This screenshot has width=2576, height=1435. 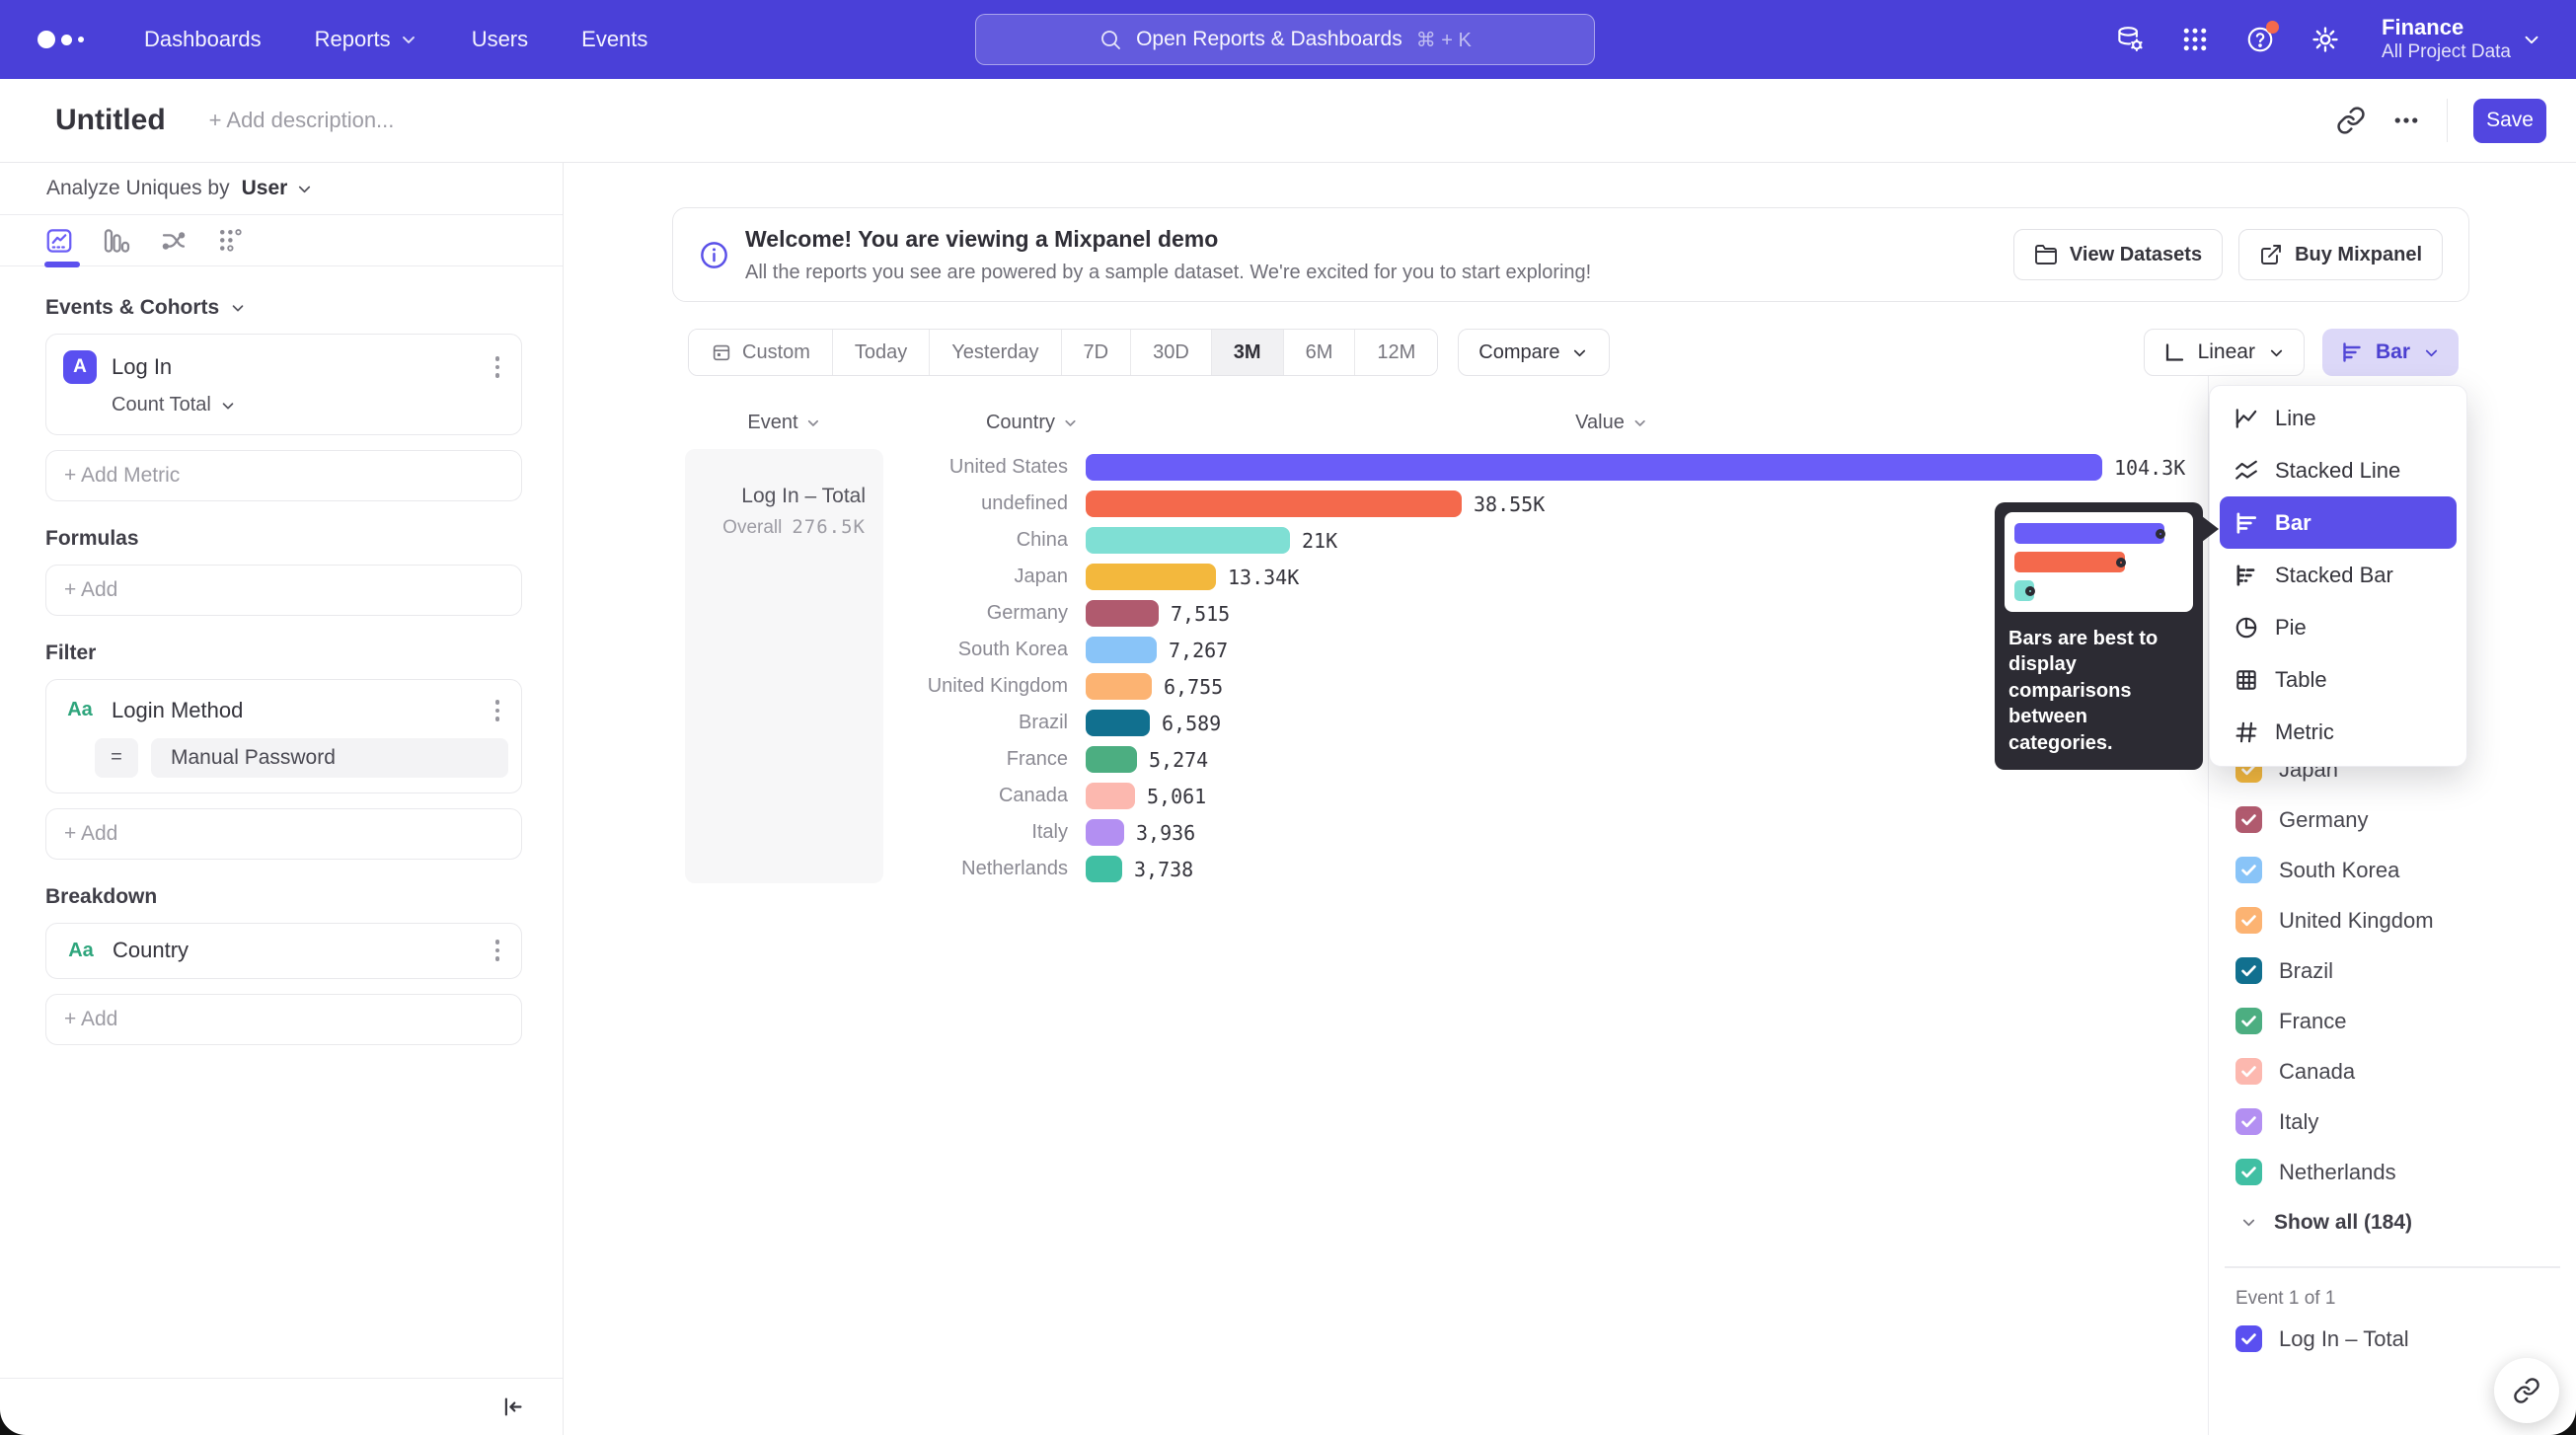 What do you see at coordinates (1600, 423) in the screenshot?
I see `value-column-label: Value` at bounding box center [1600, 423].